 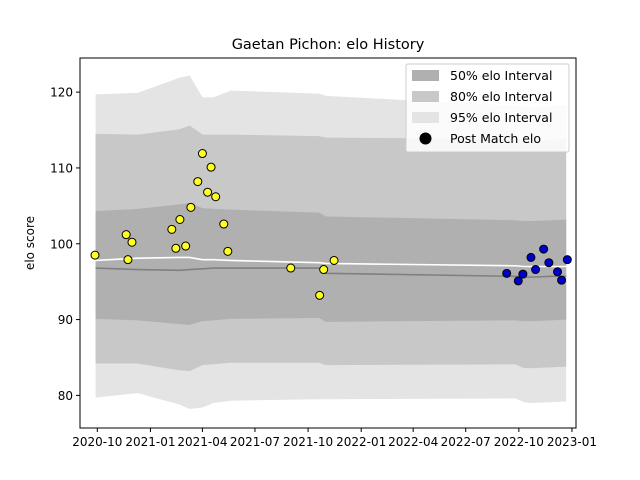 What do you see at coordinates (61, 244) in the screenshot?
I see `y-tick-label: 100` at bounding box center [61, 244].